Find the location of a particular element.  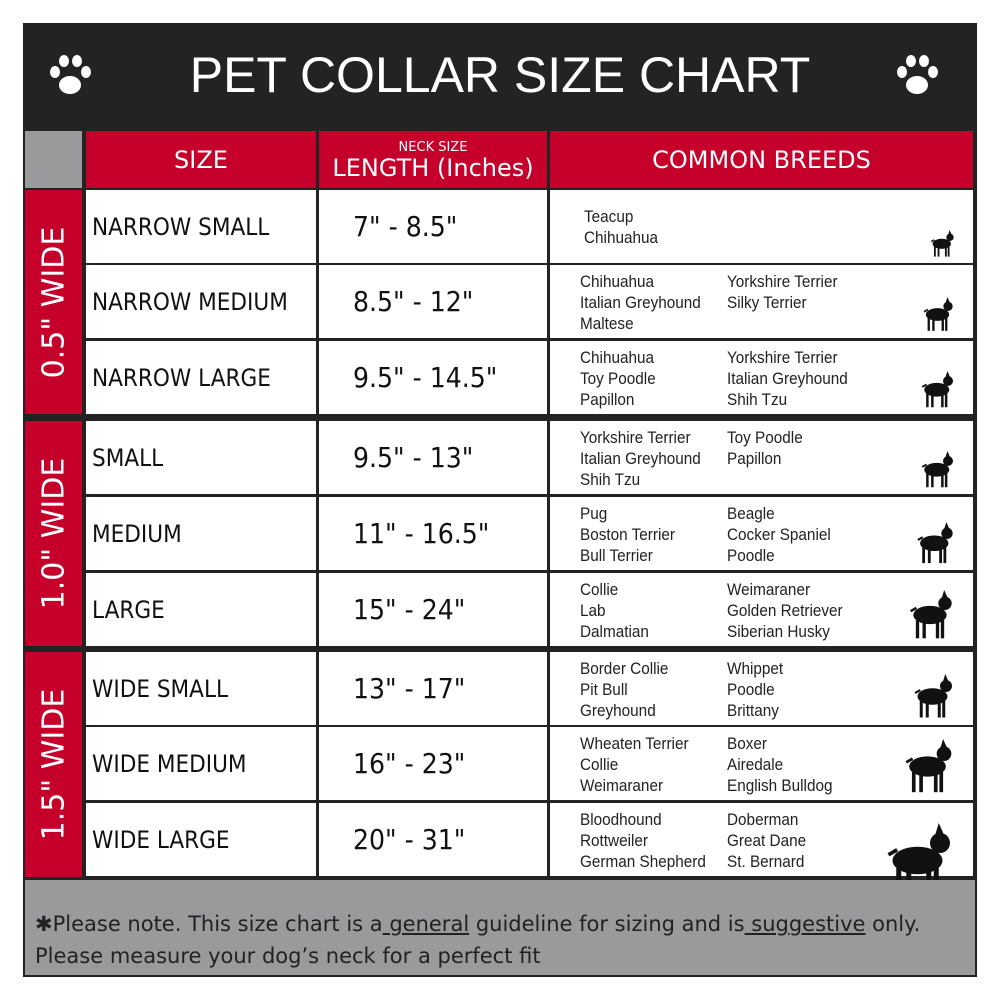

width-group-text: 1.5" WIDE is located at coordinates (53, 764).